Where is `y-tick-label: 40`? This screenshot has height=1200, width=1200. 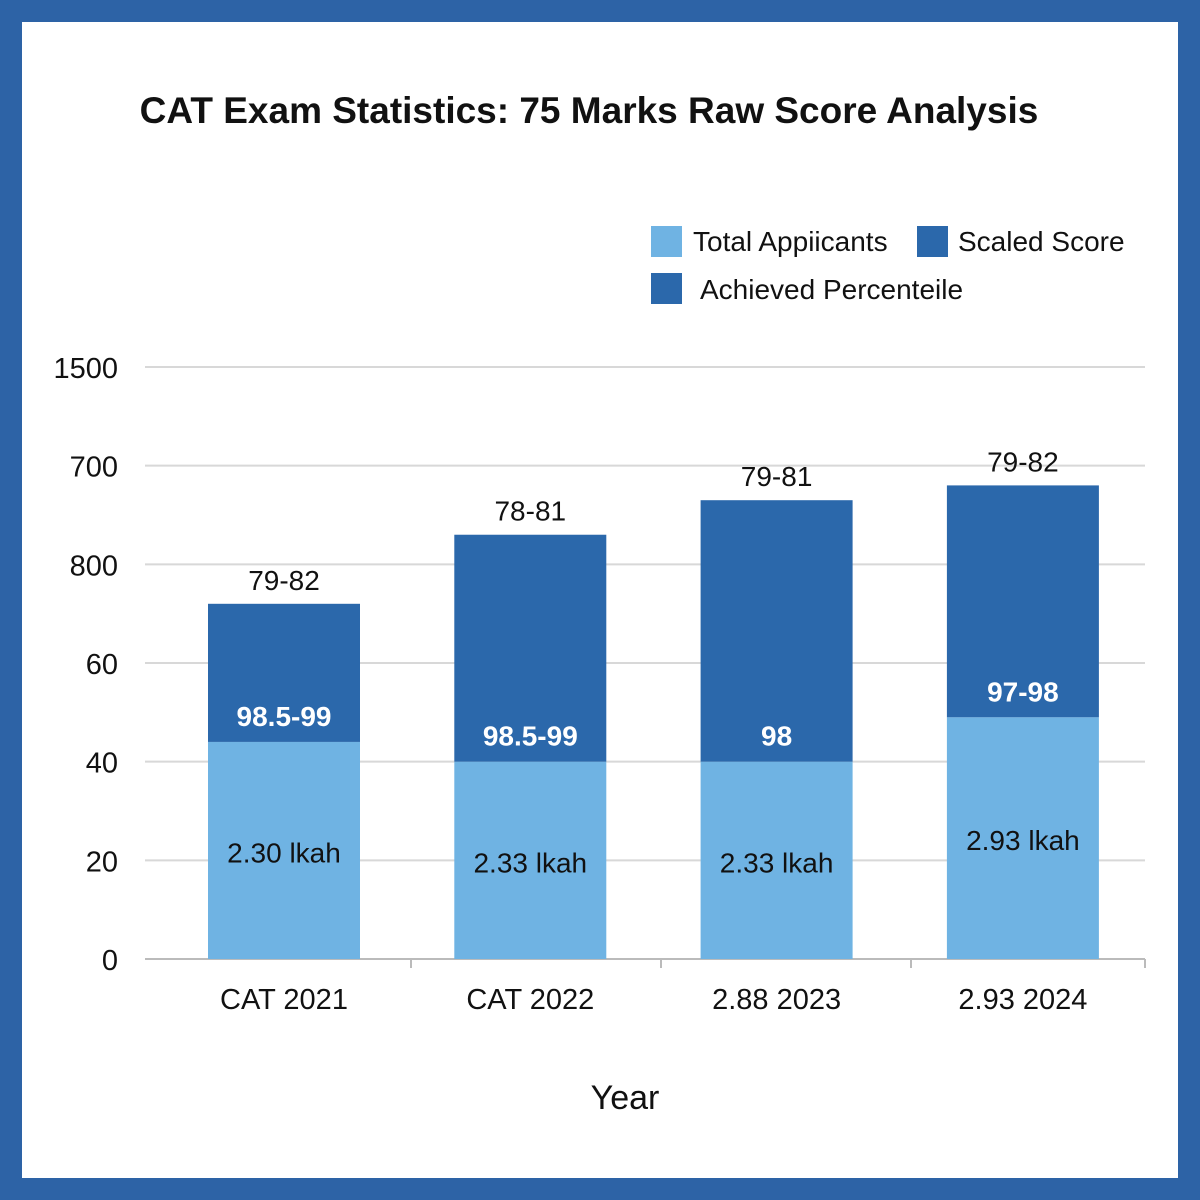
y-tick-label: 40 is located at coordinates (102, 764).